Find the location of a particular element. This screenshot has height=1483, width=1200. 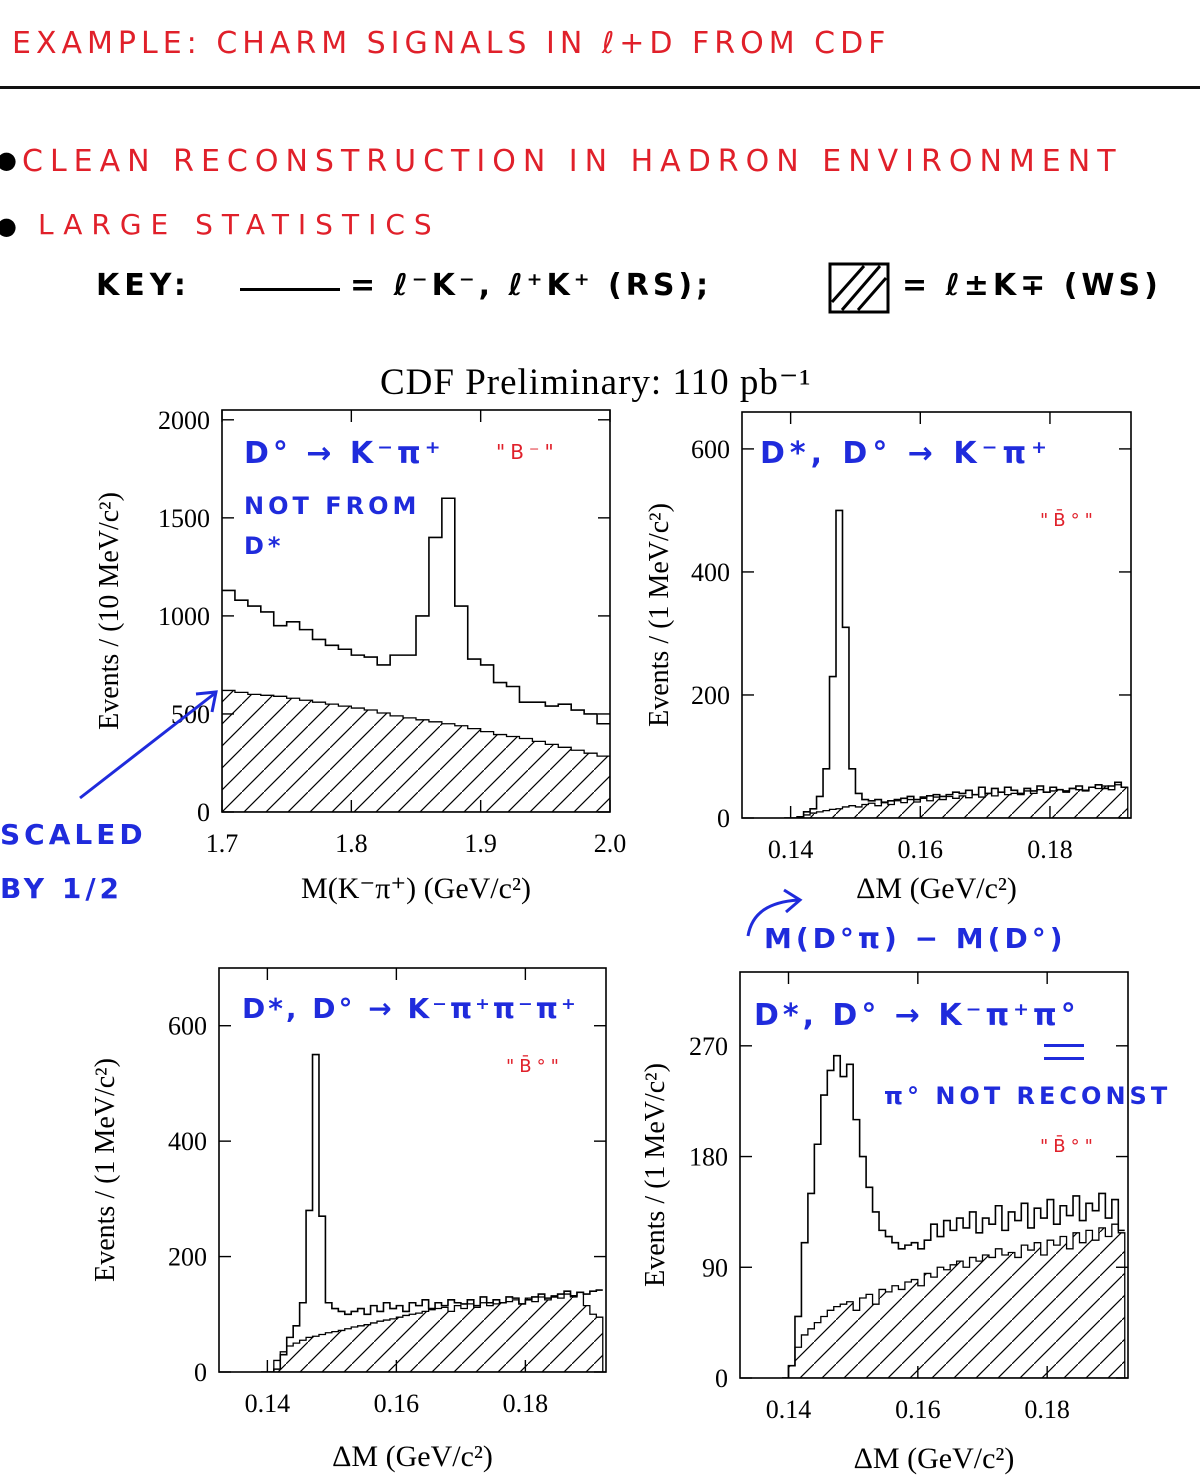

panel-label-dstar-kpipi0: D*, D° → K⁻π⁺π° is located at coordinates (917, 1015).